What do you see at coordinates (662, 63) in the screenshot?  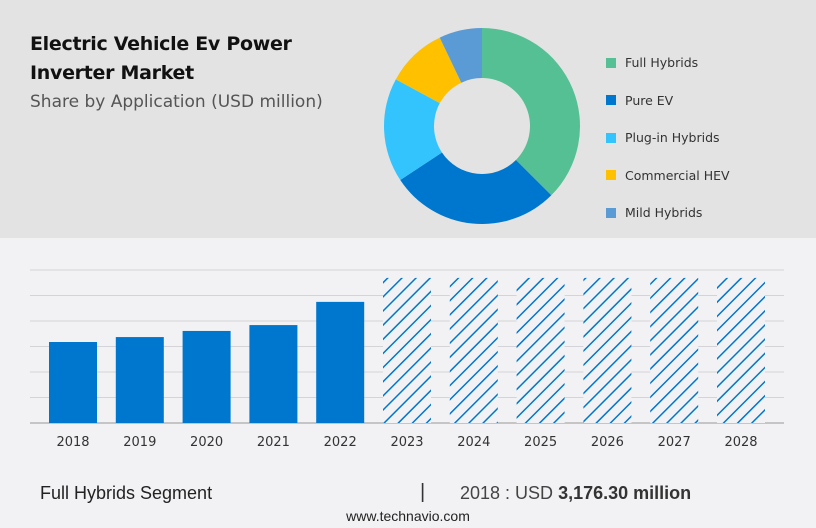 I see `legend-label: Full Hybrids` at bounding box center [662, 63].